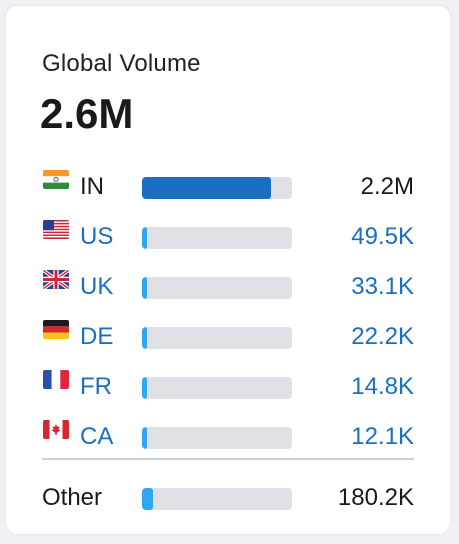 This screenshot has height=544, width=459. I want to click on india-flag-icon, so click(56, 179).